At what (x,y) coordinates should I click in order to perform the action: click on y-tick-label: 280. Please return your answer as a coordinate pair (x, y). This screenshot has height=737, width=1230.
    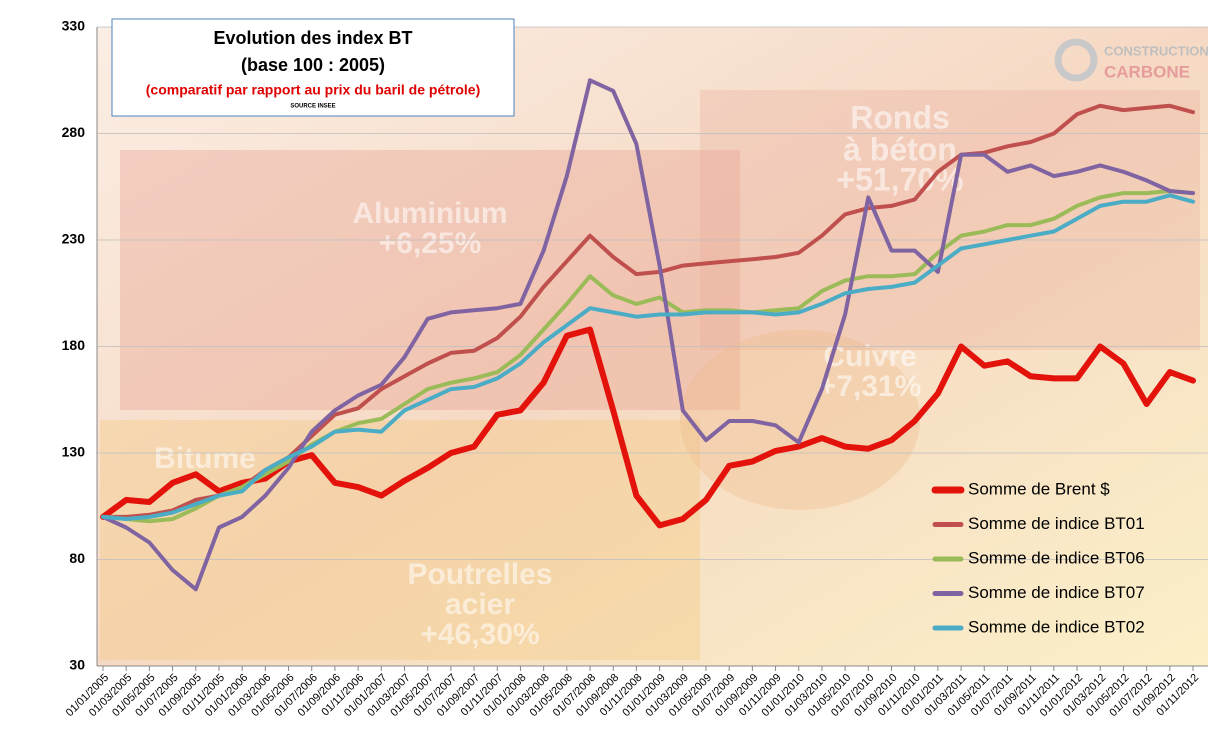
    Looking at the image, I should click on (74, 132).